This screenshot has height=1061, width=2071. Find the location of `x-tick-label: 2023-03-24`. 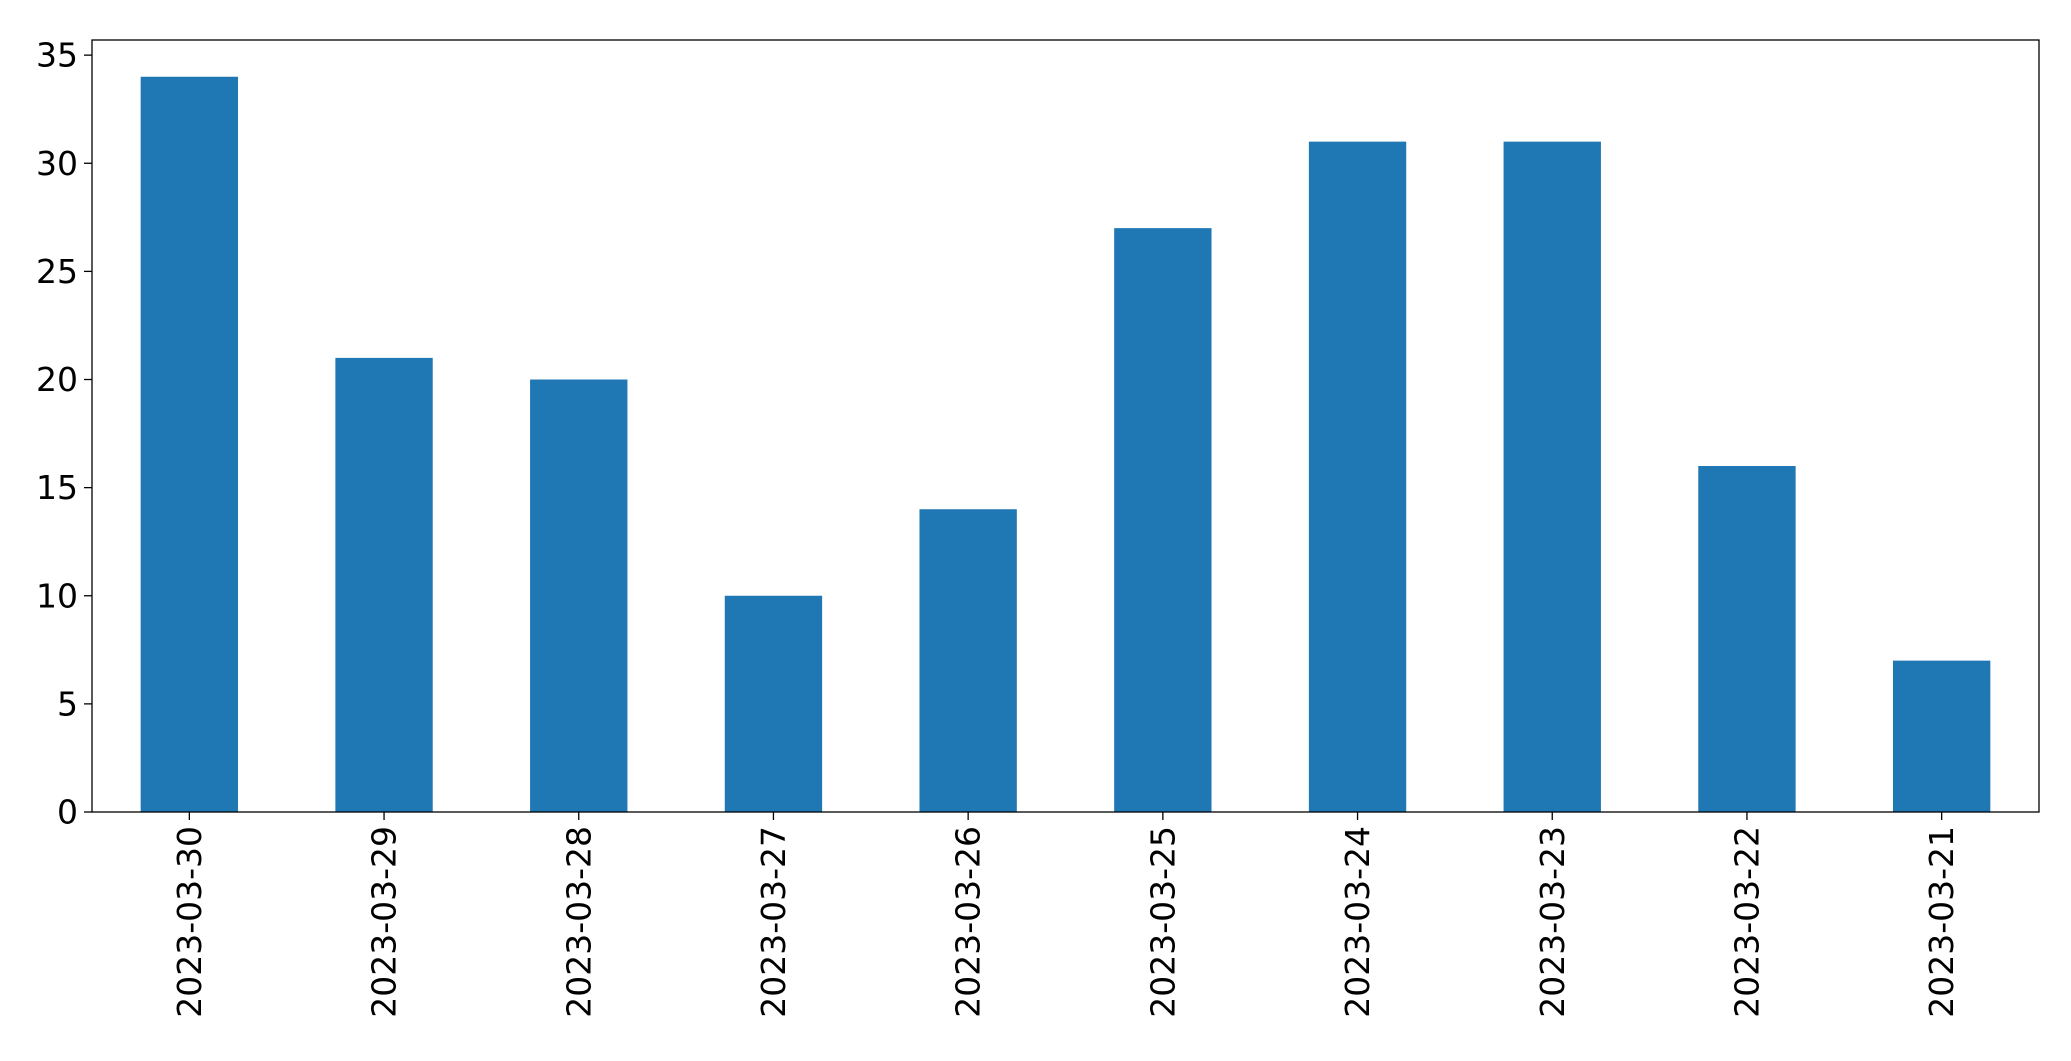

x-tick-label: 2023-03-24 is located at coordinates (1357, 922).